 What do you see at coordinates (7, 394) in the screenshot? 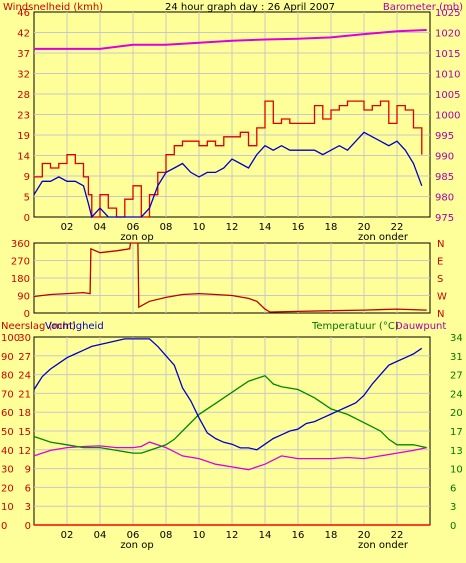
I see `humidity-tick-label: 70` at bounding box center [7, 394].